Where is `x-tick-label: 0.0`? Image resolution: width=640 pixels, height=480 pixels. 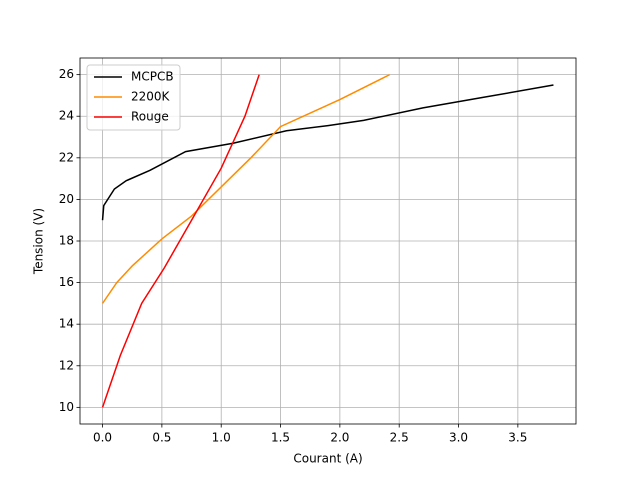
x-tick-label: 0.0 is located at coordinates (102, 438).